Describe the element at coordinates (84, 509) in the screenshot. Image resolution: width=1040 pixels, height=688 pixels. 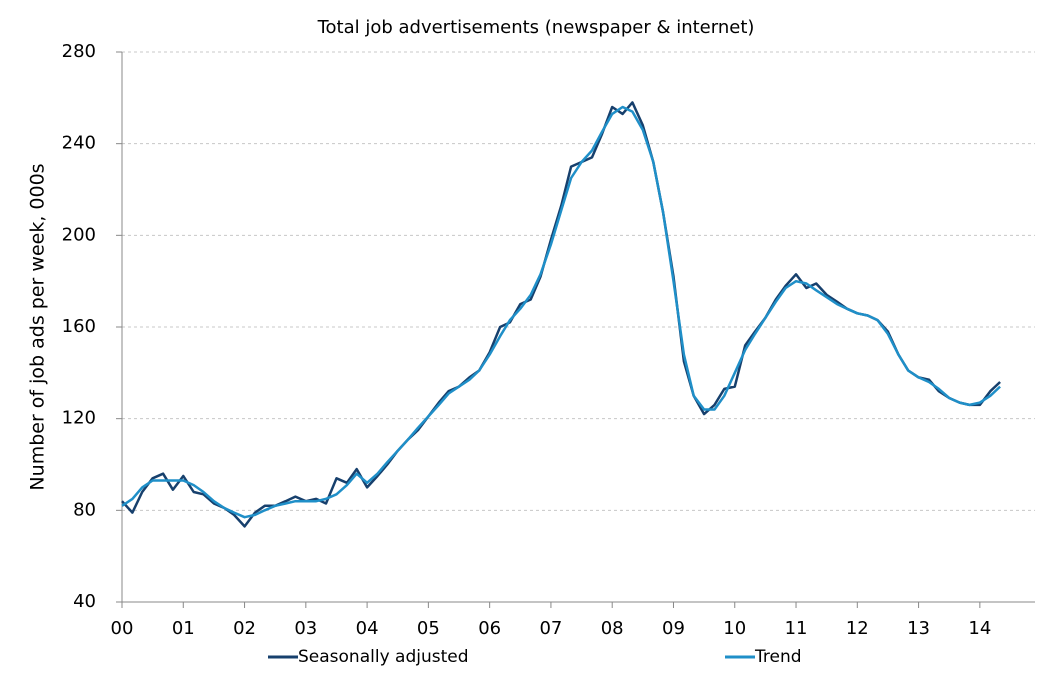
I see `y-tick-label: 80` at that location.